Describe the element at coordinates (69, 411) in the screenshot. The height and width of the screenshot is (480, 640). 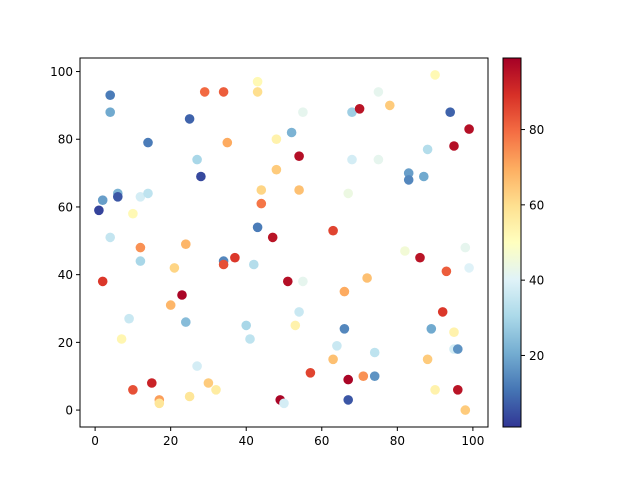
I see `y-tick-label: 0` at that location.